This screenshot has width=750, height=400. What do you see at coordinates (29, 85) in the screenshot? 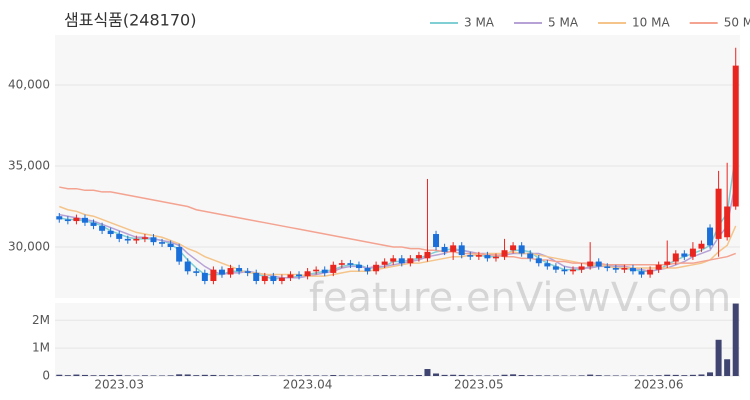
I see `y-tick-label: 40,000` at bounding box center [29, 85].